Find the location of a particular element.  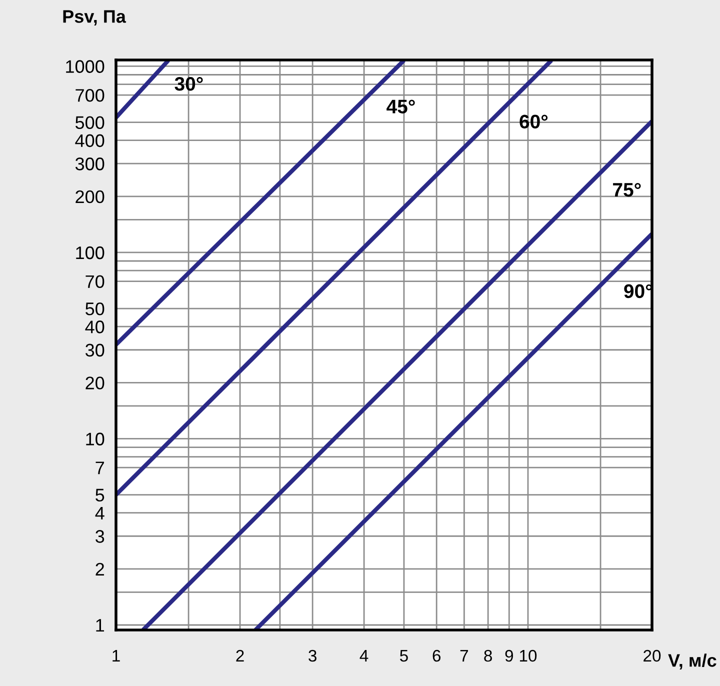

x-tick-label: 10 is located at coordinates (528, 656).